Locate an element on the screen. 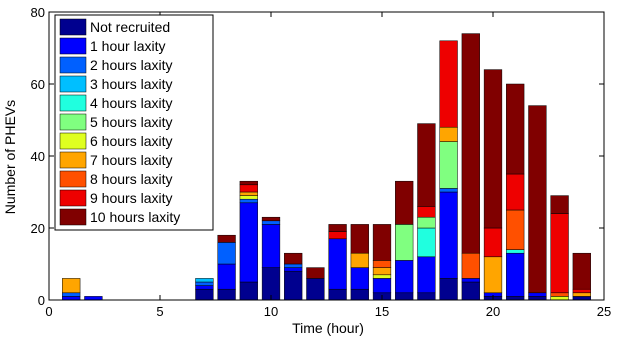  x-tick-label: 5 is located at coordinates (159, 311).